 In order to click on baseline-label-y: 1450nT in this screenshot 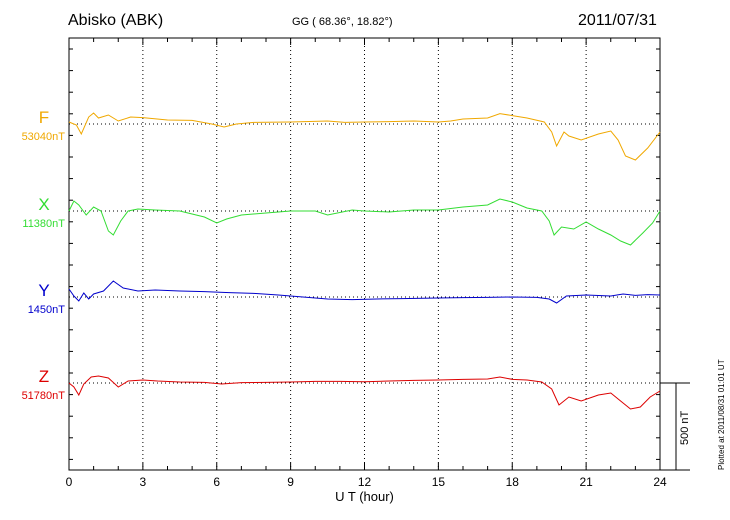, I will do `click(47, 310)`.